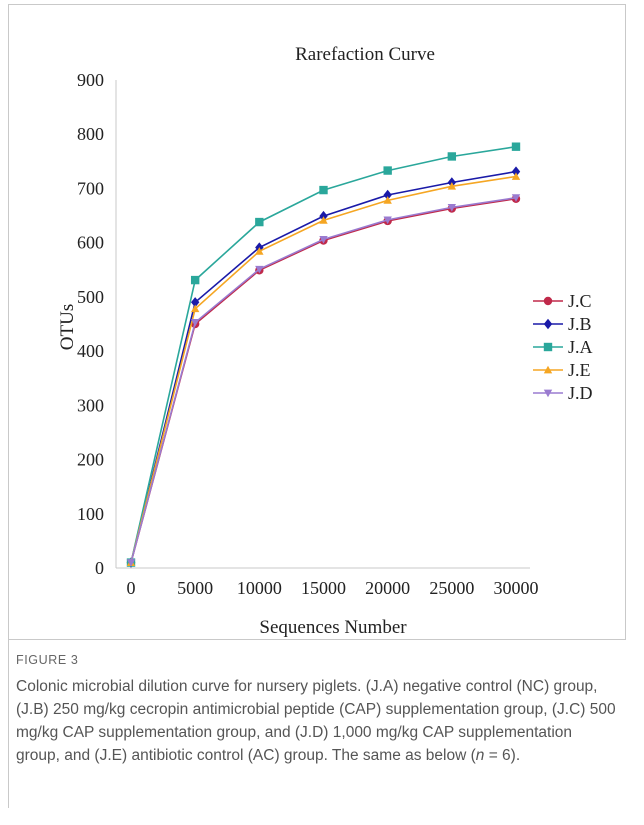 The width and height of the screenshot is (644, 825). I want to click on x-tick-labels: 0 5000 10000 15000 20000 25000 30000, so click(333, 588).